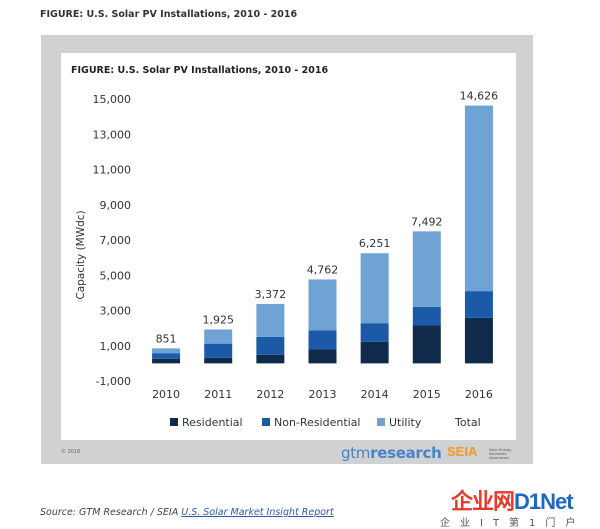 Image resolution: width=600 pixels, height=529 pixels. Describe the element at coordinates (116, 275) in the screenshot. I see `y-tick-label: 5,000` at that location.